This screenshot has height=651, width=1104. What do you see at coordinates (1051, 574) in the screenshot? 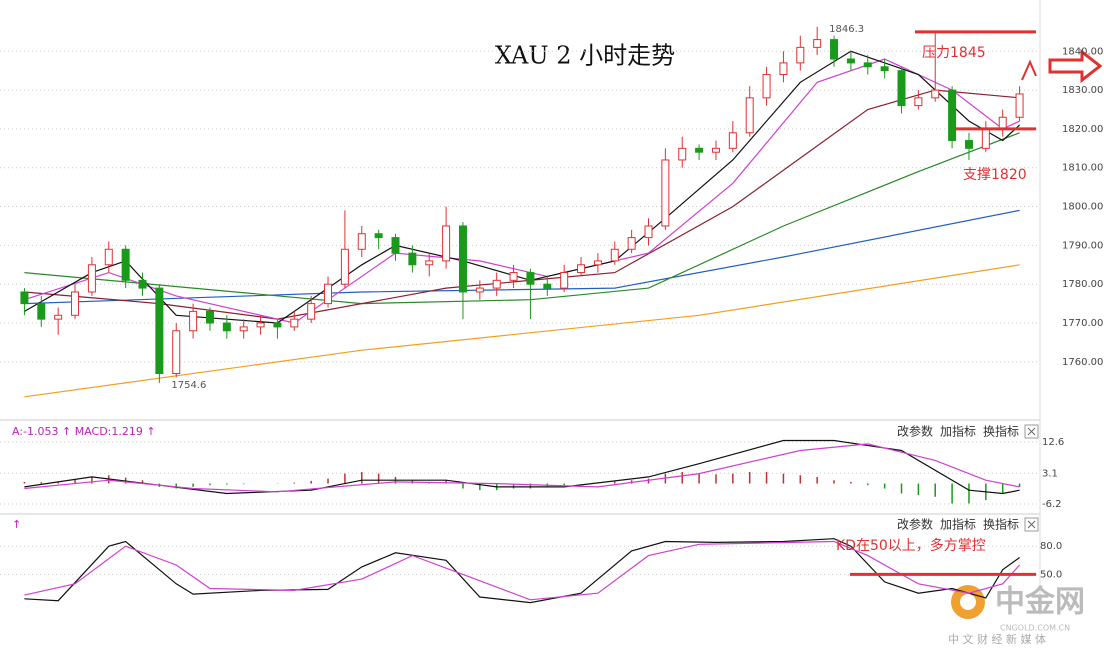
I see `y-tick-label: 50.0` at bounding box center [1051, 574].